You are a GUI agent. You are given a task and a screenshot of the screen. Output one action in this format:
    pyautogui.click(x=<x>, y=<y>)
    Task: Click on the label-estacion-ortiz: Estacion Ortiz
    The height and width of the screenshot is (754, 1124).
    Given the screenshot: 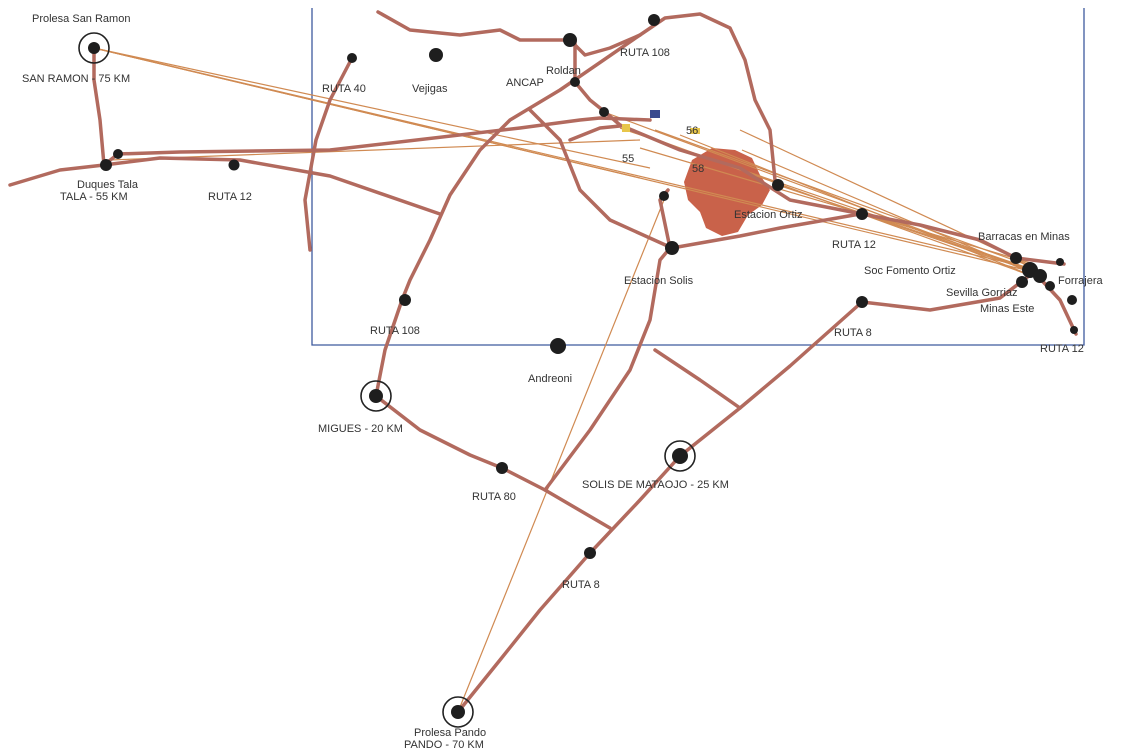 What is the action you would take?
    pyautogui.click(x=768, y=215)
    